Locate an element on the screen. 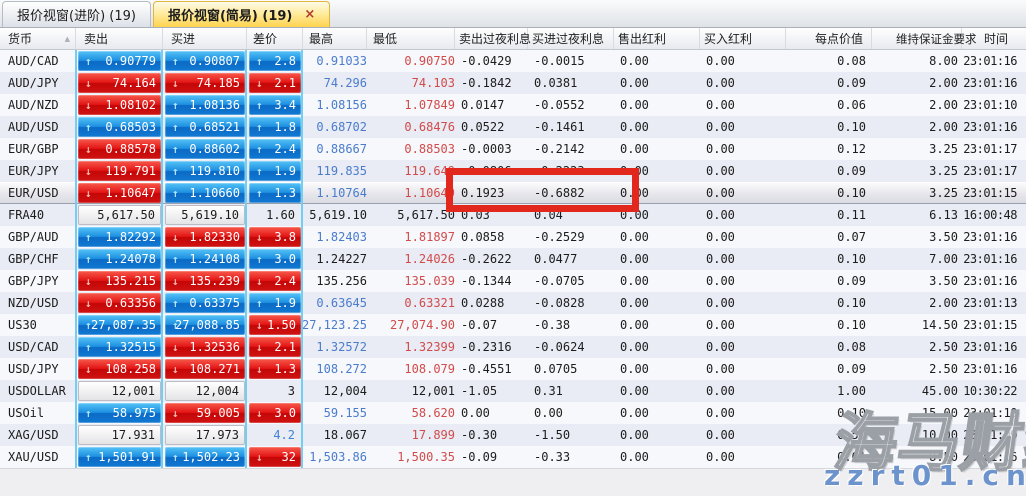 The width and height of the screenshot is (1026, 496). spread-button: 3.0 ↓ is located at coordinates (275, 413).